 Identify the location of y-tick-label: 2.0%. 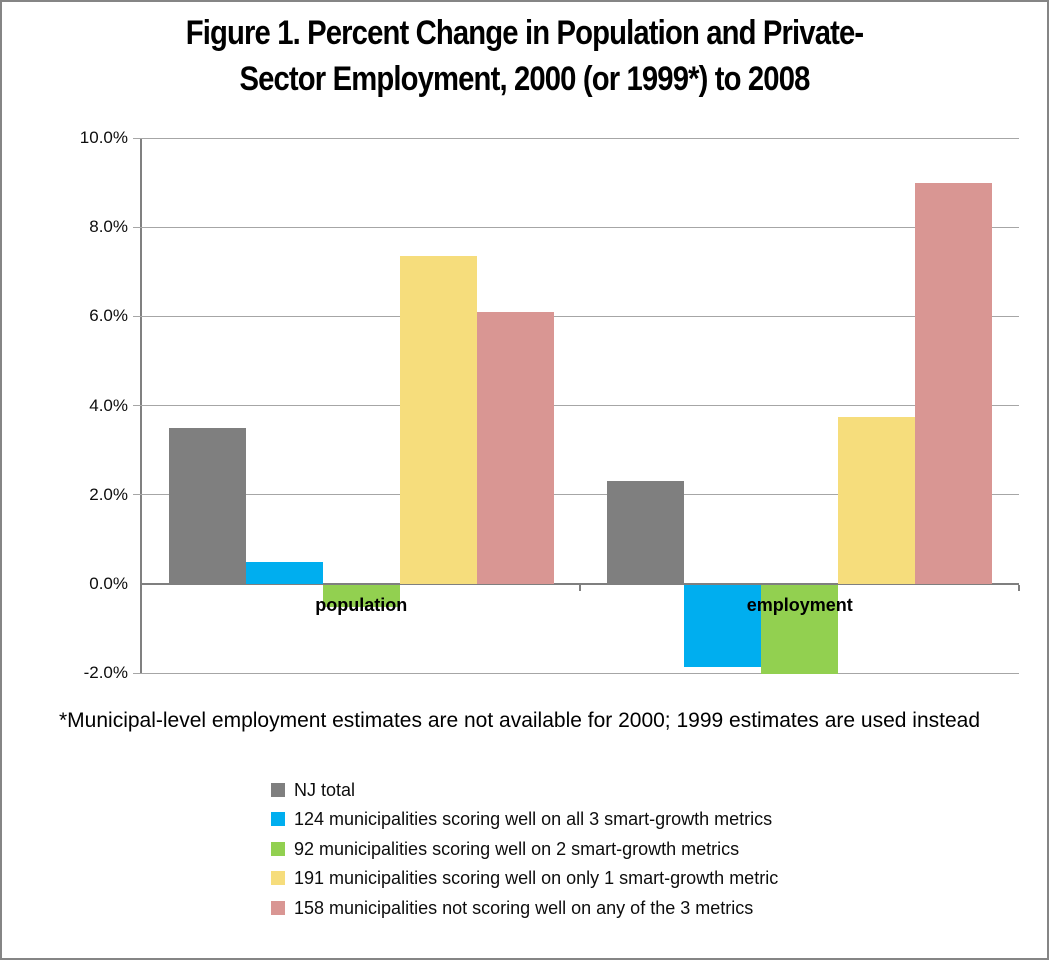
(108, 494).